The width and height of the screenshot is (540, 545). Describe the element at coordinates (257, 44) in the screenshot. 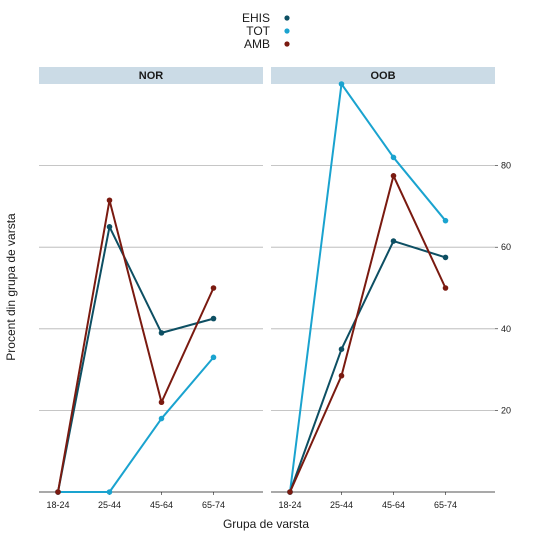

I see `legend-label-amb: AMB` at that location.